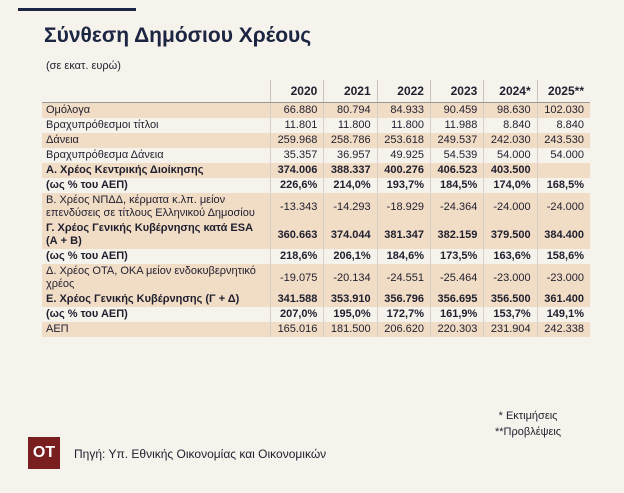 The height and width of the screenshot is (493, 624). I want to click on row-label: Δάνεια, so click(156, 140).